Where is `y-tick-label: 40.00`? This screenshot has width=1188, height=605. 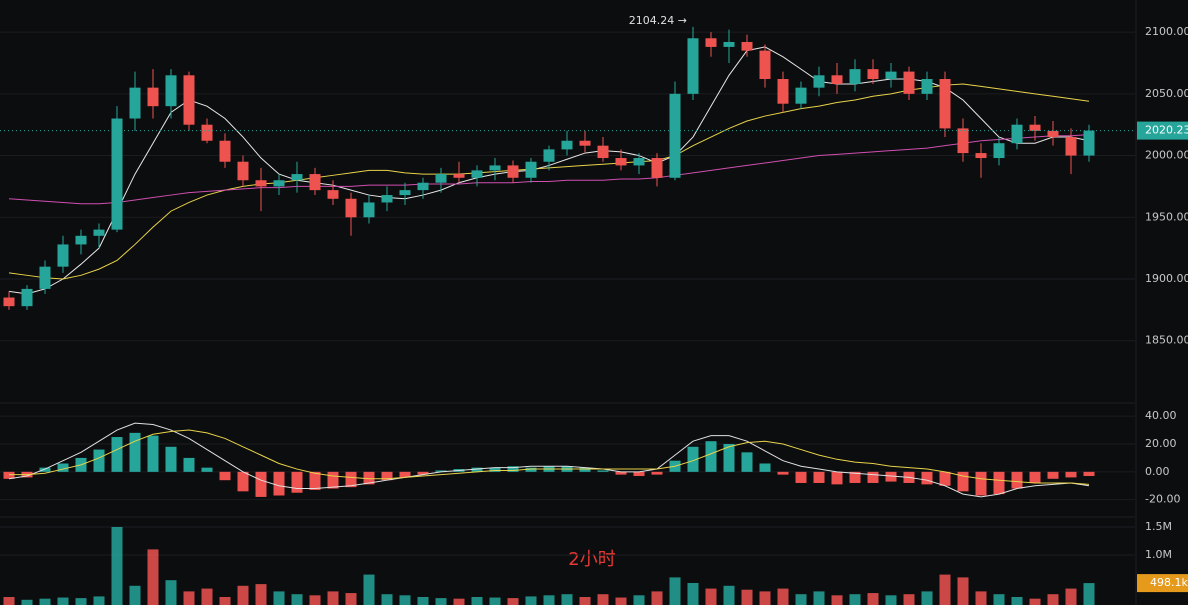
y-tick-label: 40.00 is located at coordinates (1161, 415).